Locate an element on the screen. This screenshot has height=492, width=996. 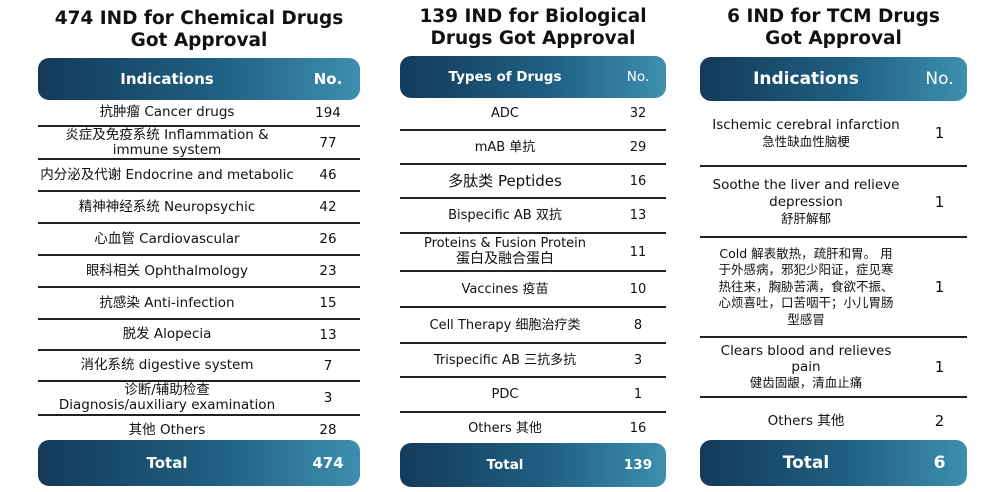
row-label-text: mAB 单抗 is located at coordinates (505, 147).